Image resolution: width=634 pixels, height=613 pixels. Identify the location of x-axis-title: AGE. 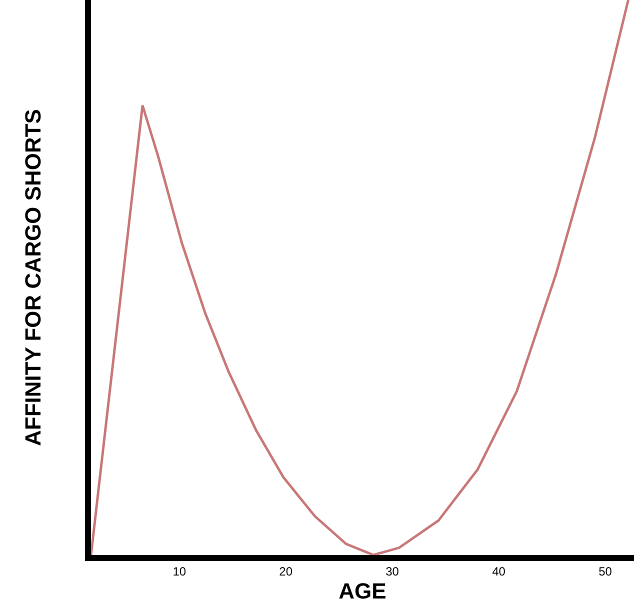
(362, 591).